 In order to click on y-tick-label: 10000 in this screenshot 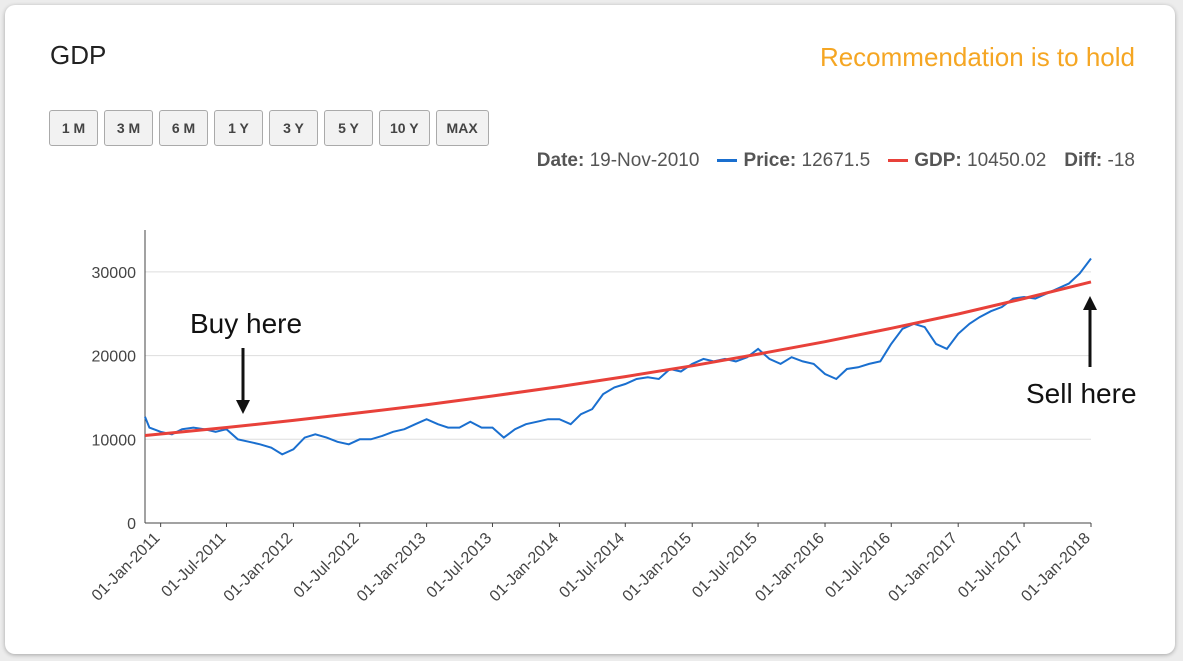, I will do `click(114, 440)`.